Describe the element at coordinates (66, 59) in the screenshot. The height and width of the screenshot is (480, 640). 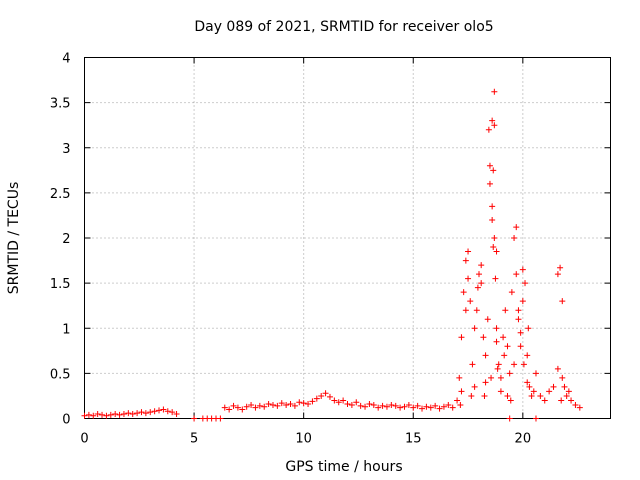
I see `y-tick-label: 4` at that location.